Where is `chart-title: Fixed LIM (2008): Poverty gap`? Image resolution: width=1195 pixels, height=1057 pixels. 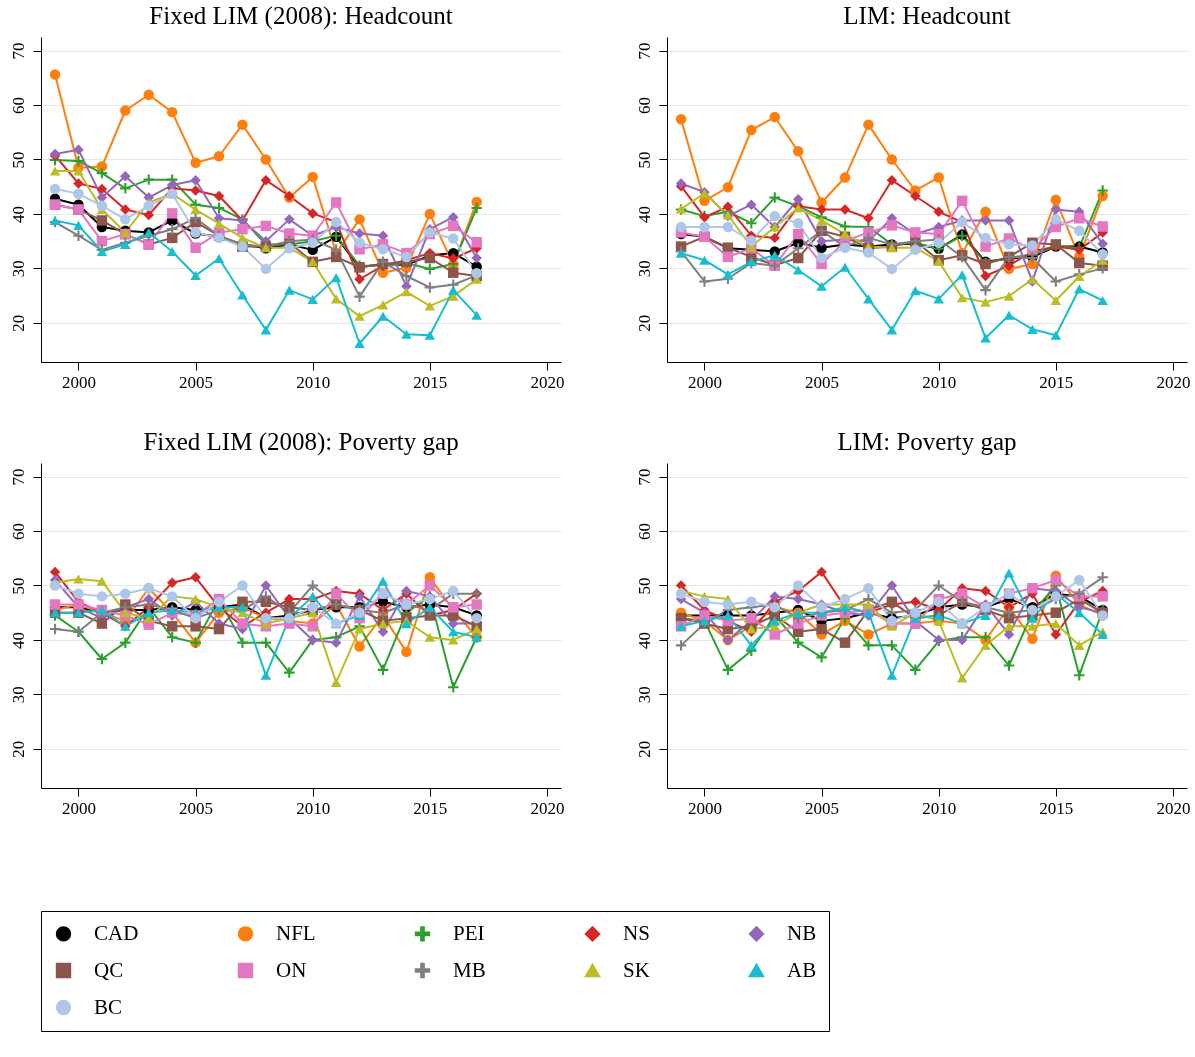 chart-title: Fixed LIM (2008): Poverty gap is located at coordinates (301, 442).